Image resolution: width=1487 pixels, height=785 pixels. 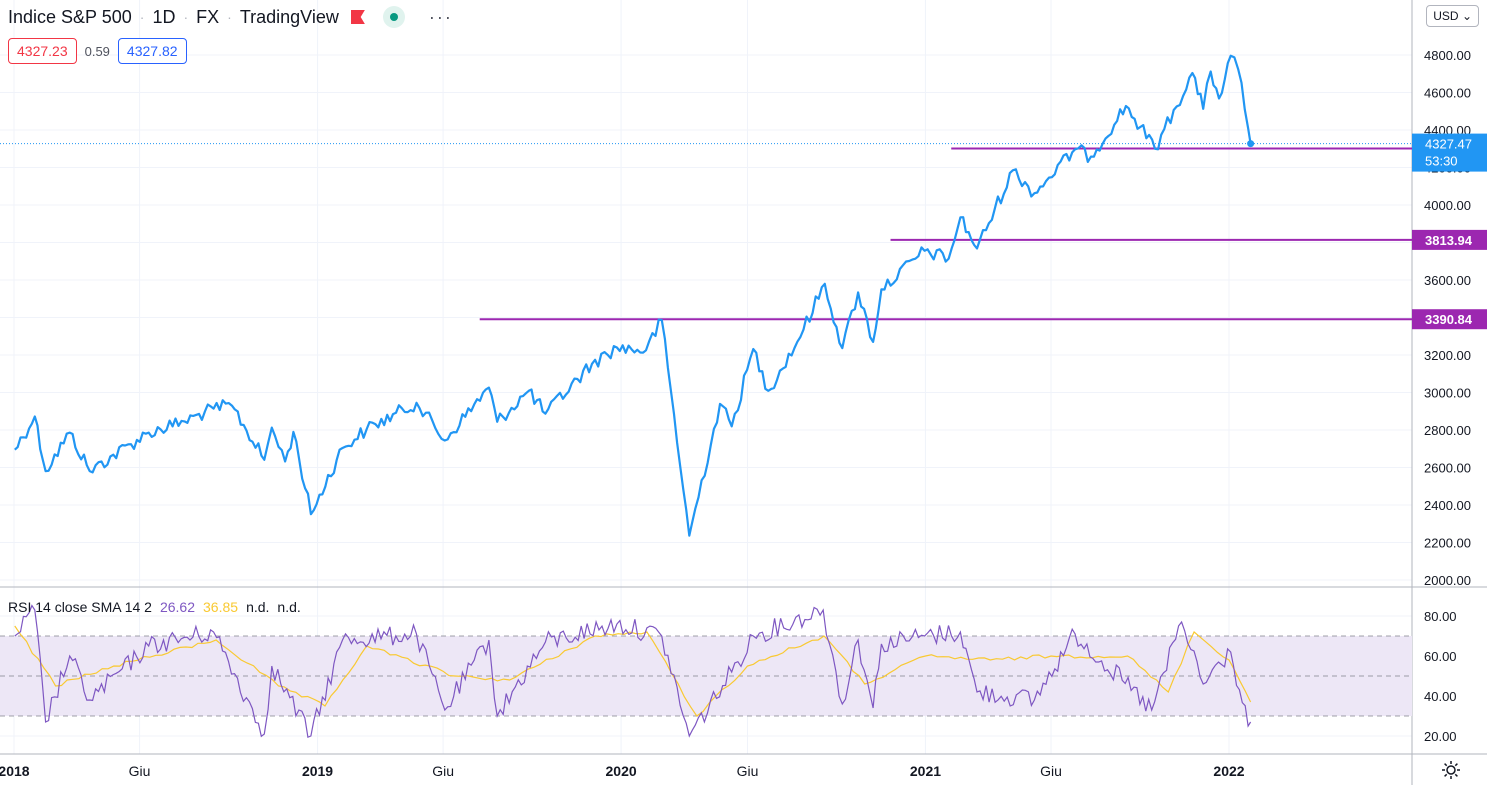 What do you see at coordinates (1440, 656) in the screenshot?
I see `rsi-tick-label: 60.00` at bounding box center [1440, 656].